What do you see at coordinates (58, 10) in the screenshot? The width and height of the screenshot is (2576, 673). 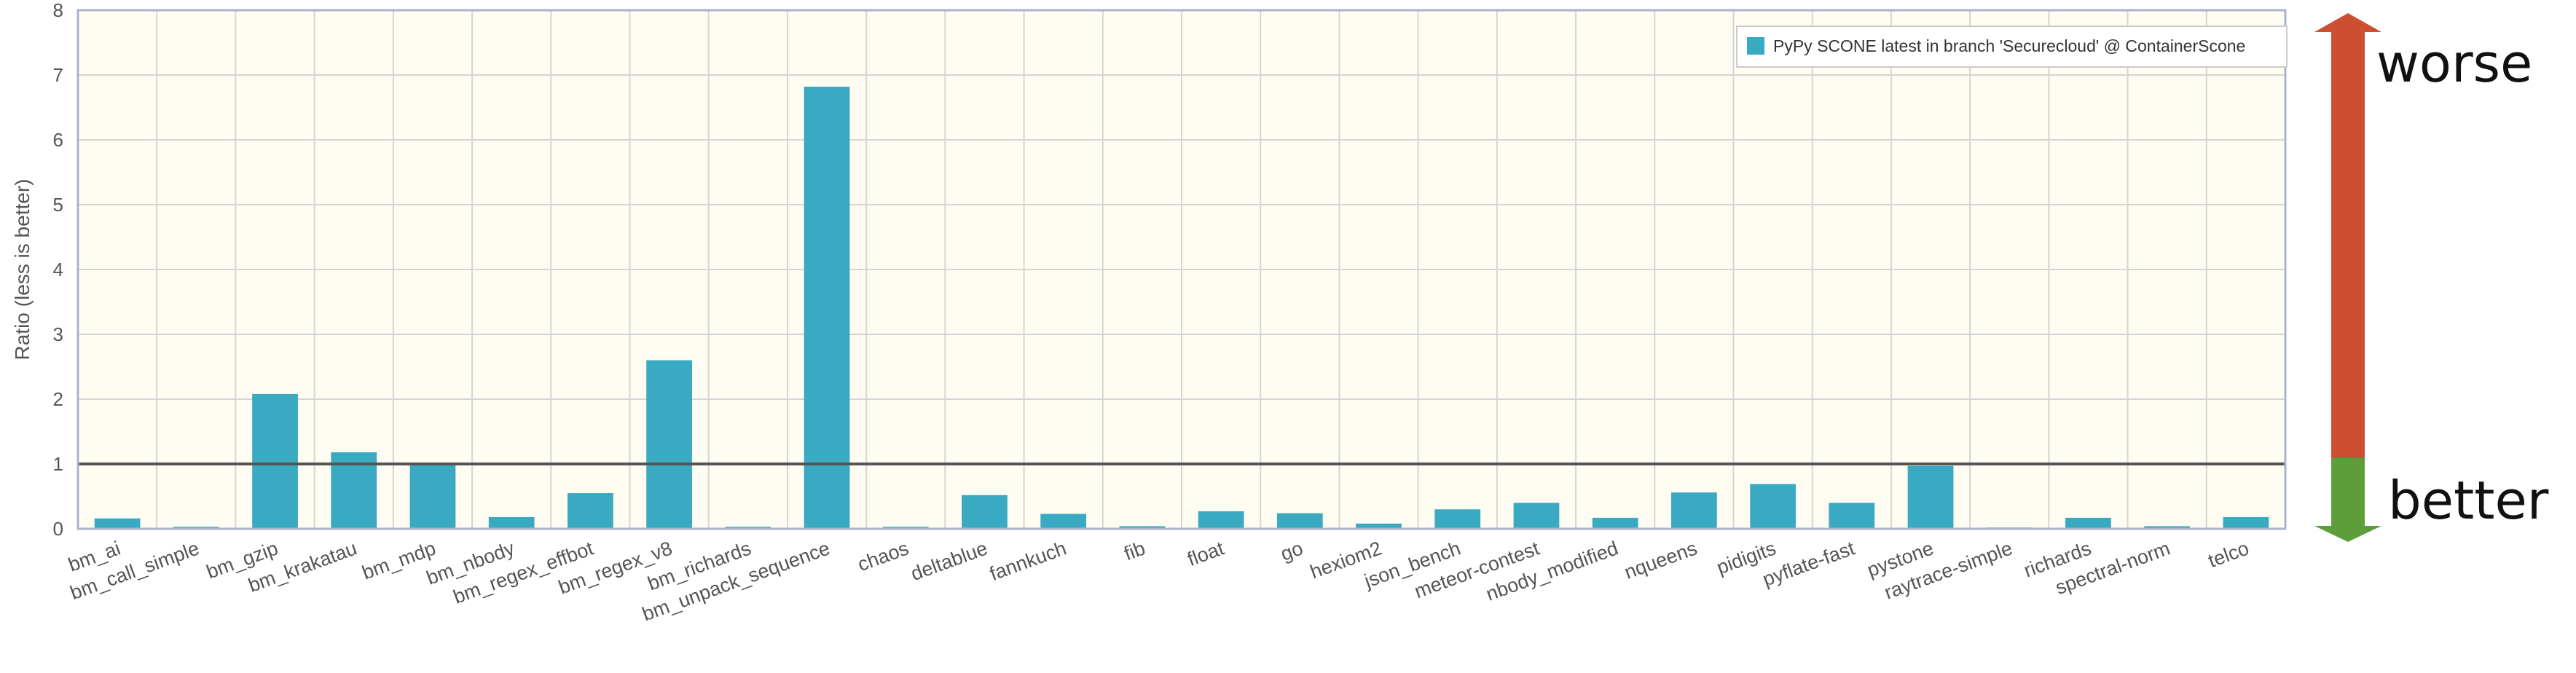 I see `y-tick-label: 8` at bounding box center [58, 10].